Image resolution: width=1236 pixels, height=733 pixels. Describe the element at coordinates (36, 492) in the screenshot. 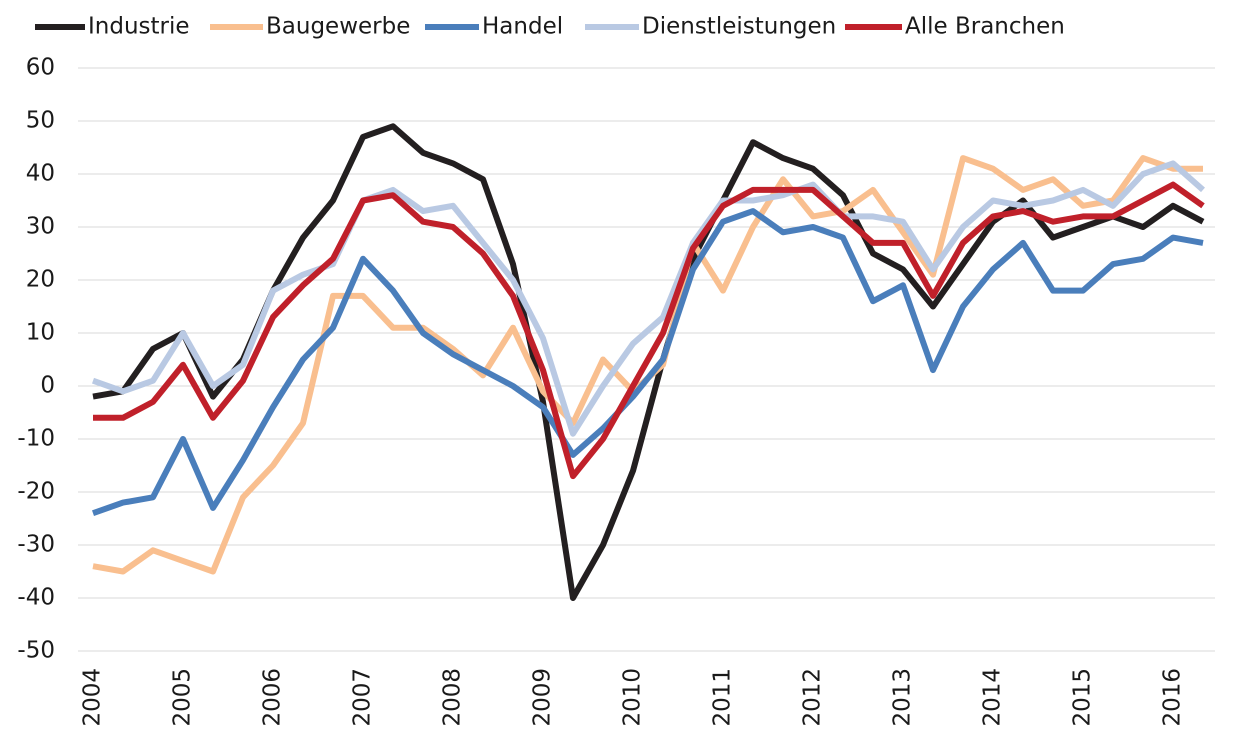

I see `y-tick-label: -20` at that location.